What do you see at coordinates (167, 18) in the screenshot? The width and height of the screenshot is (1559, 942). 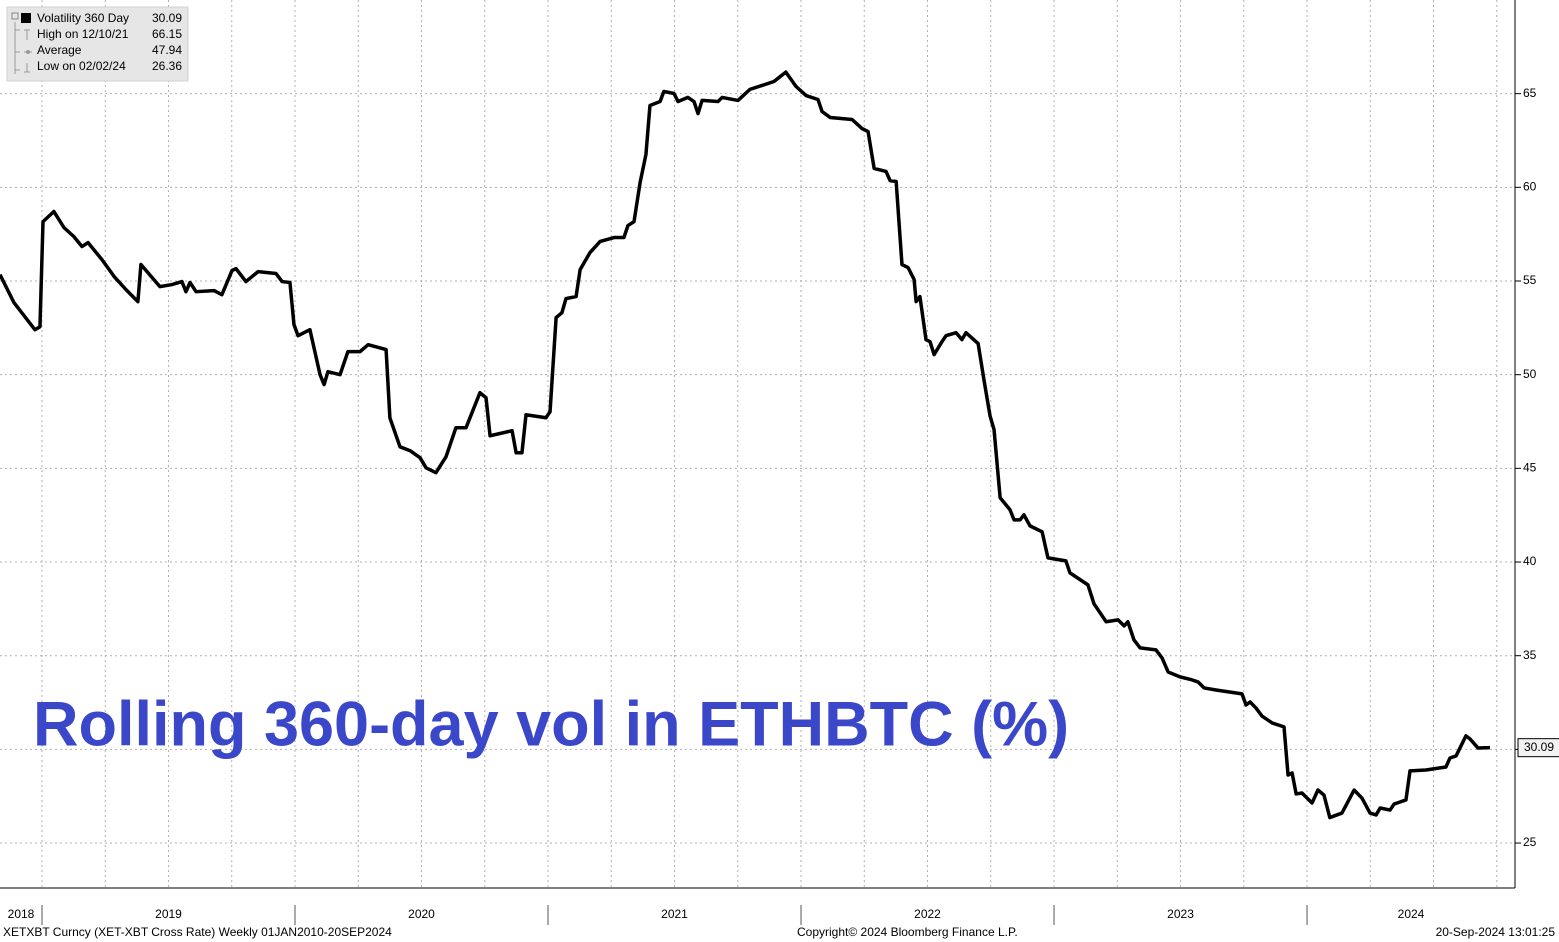 I see `legend-value: 30.09` at bounding box center [167, 18].